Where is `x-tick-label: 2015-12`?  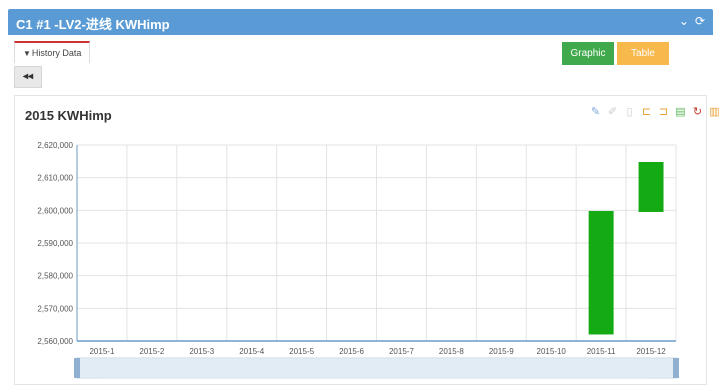 x-tick-label: 2015-12 is located at coordinates (651, 351).